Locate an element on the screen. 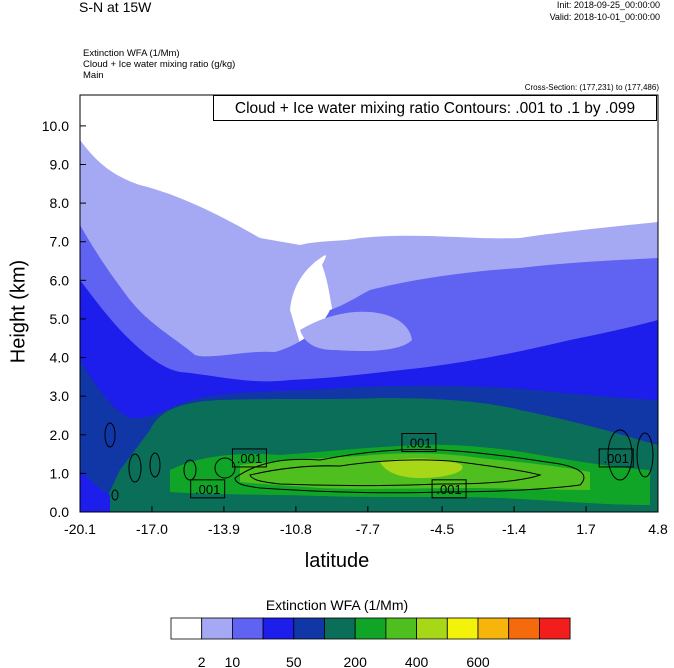 This screenshot has width=674, height=668. x-tick-label: 1.7 is located at coordinates (586, 529).